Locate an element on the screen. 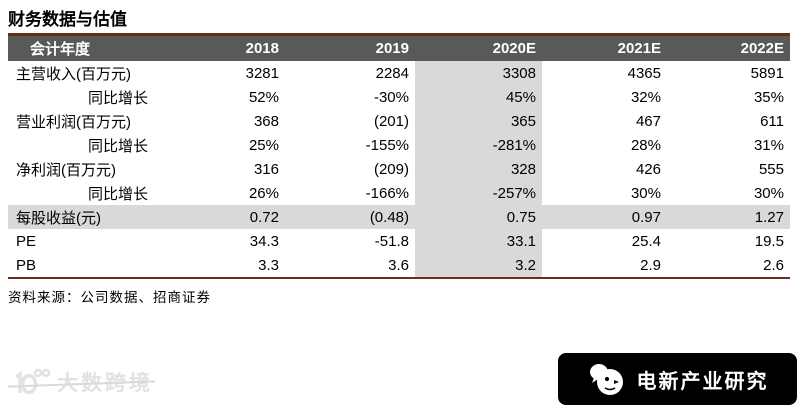  cell-2021E: 426 is located at coordinates (648, 169).